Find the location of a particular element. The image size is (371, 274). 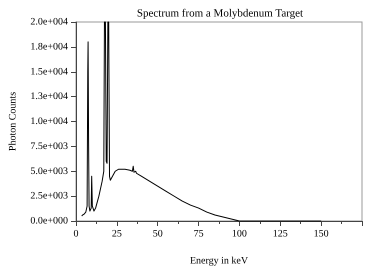

y-tick-label: 7.5e+003 is located at coordinates (49, 146).